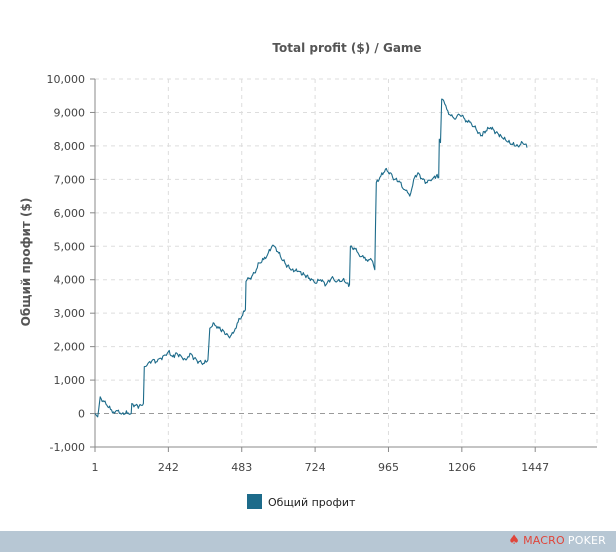  I want to click on brand-logo: ♠ MACRO POKER, so click(557, 540).